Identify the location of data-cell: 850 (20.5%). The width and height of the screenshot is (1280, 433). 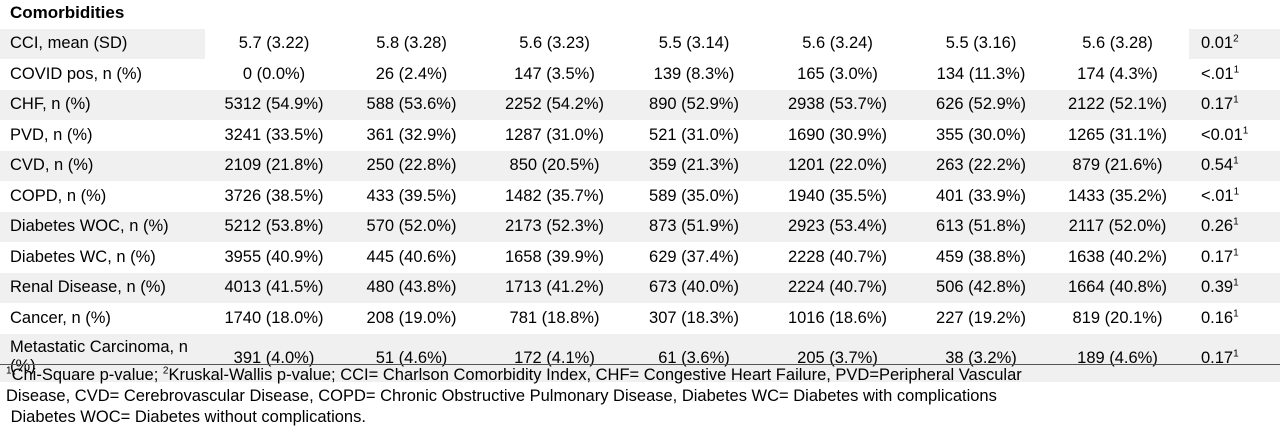
(554, 166).